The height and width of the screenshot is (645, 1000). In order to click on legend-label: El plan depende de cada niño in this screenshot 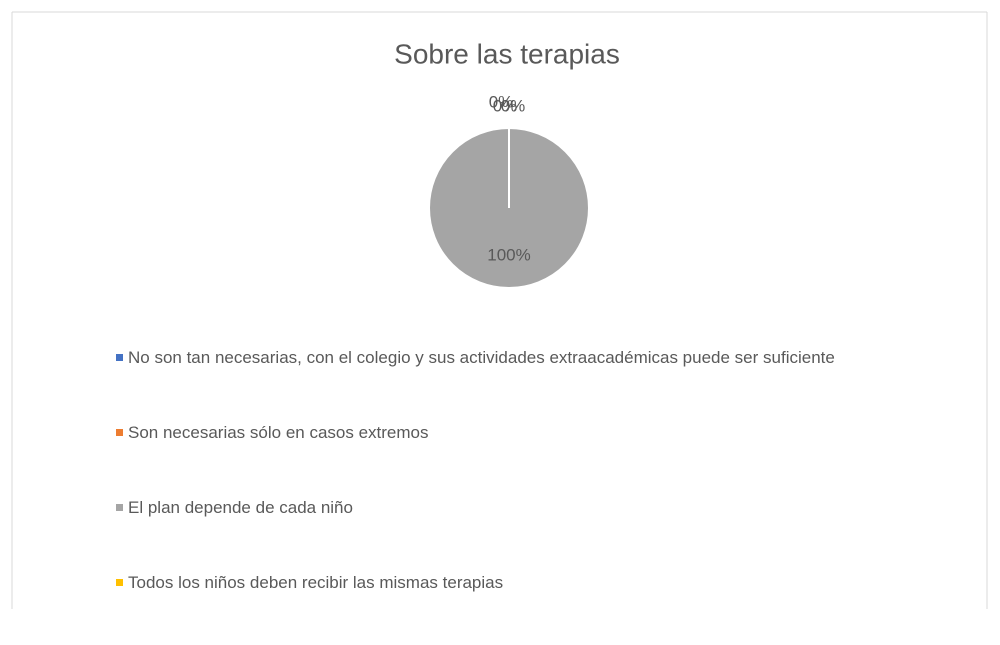, I will do `click(240, 507)`.